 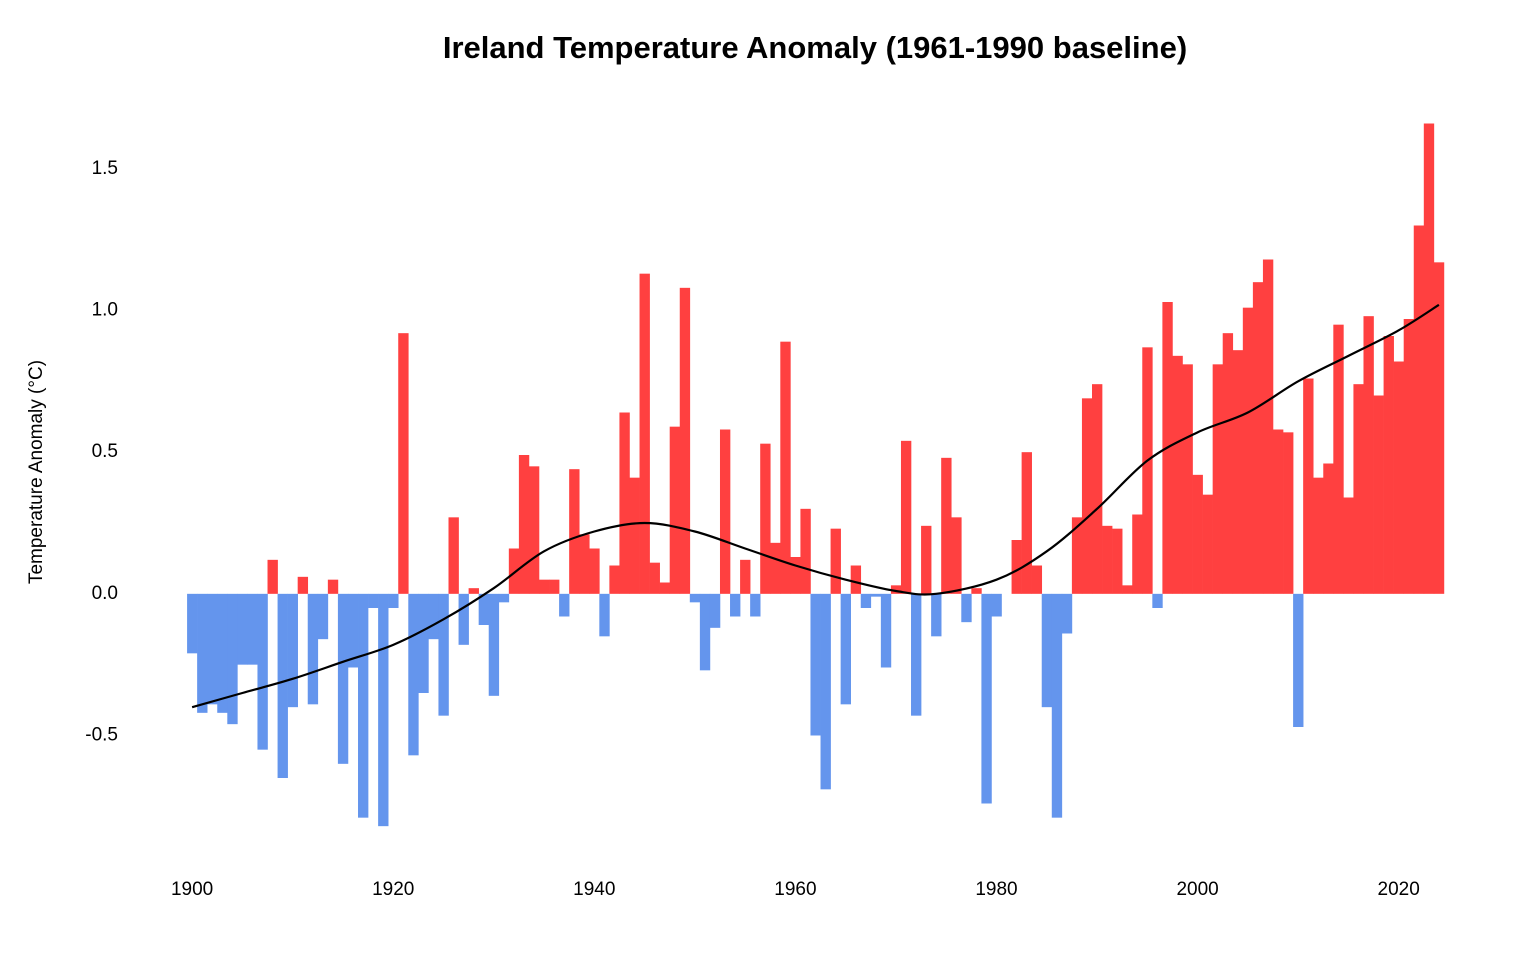 I want to click on y-tick-label: 0.0, so click(x=105, y=593).